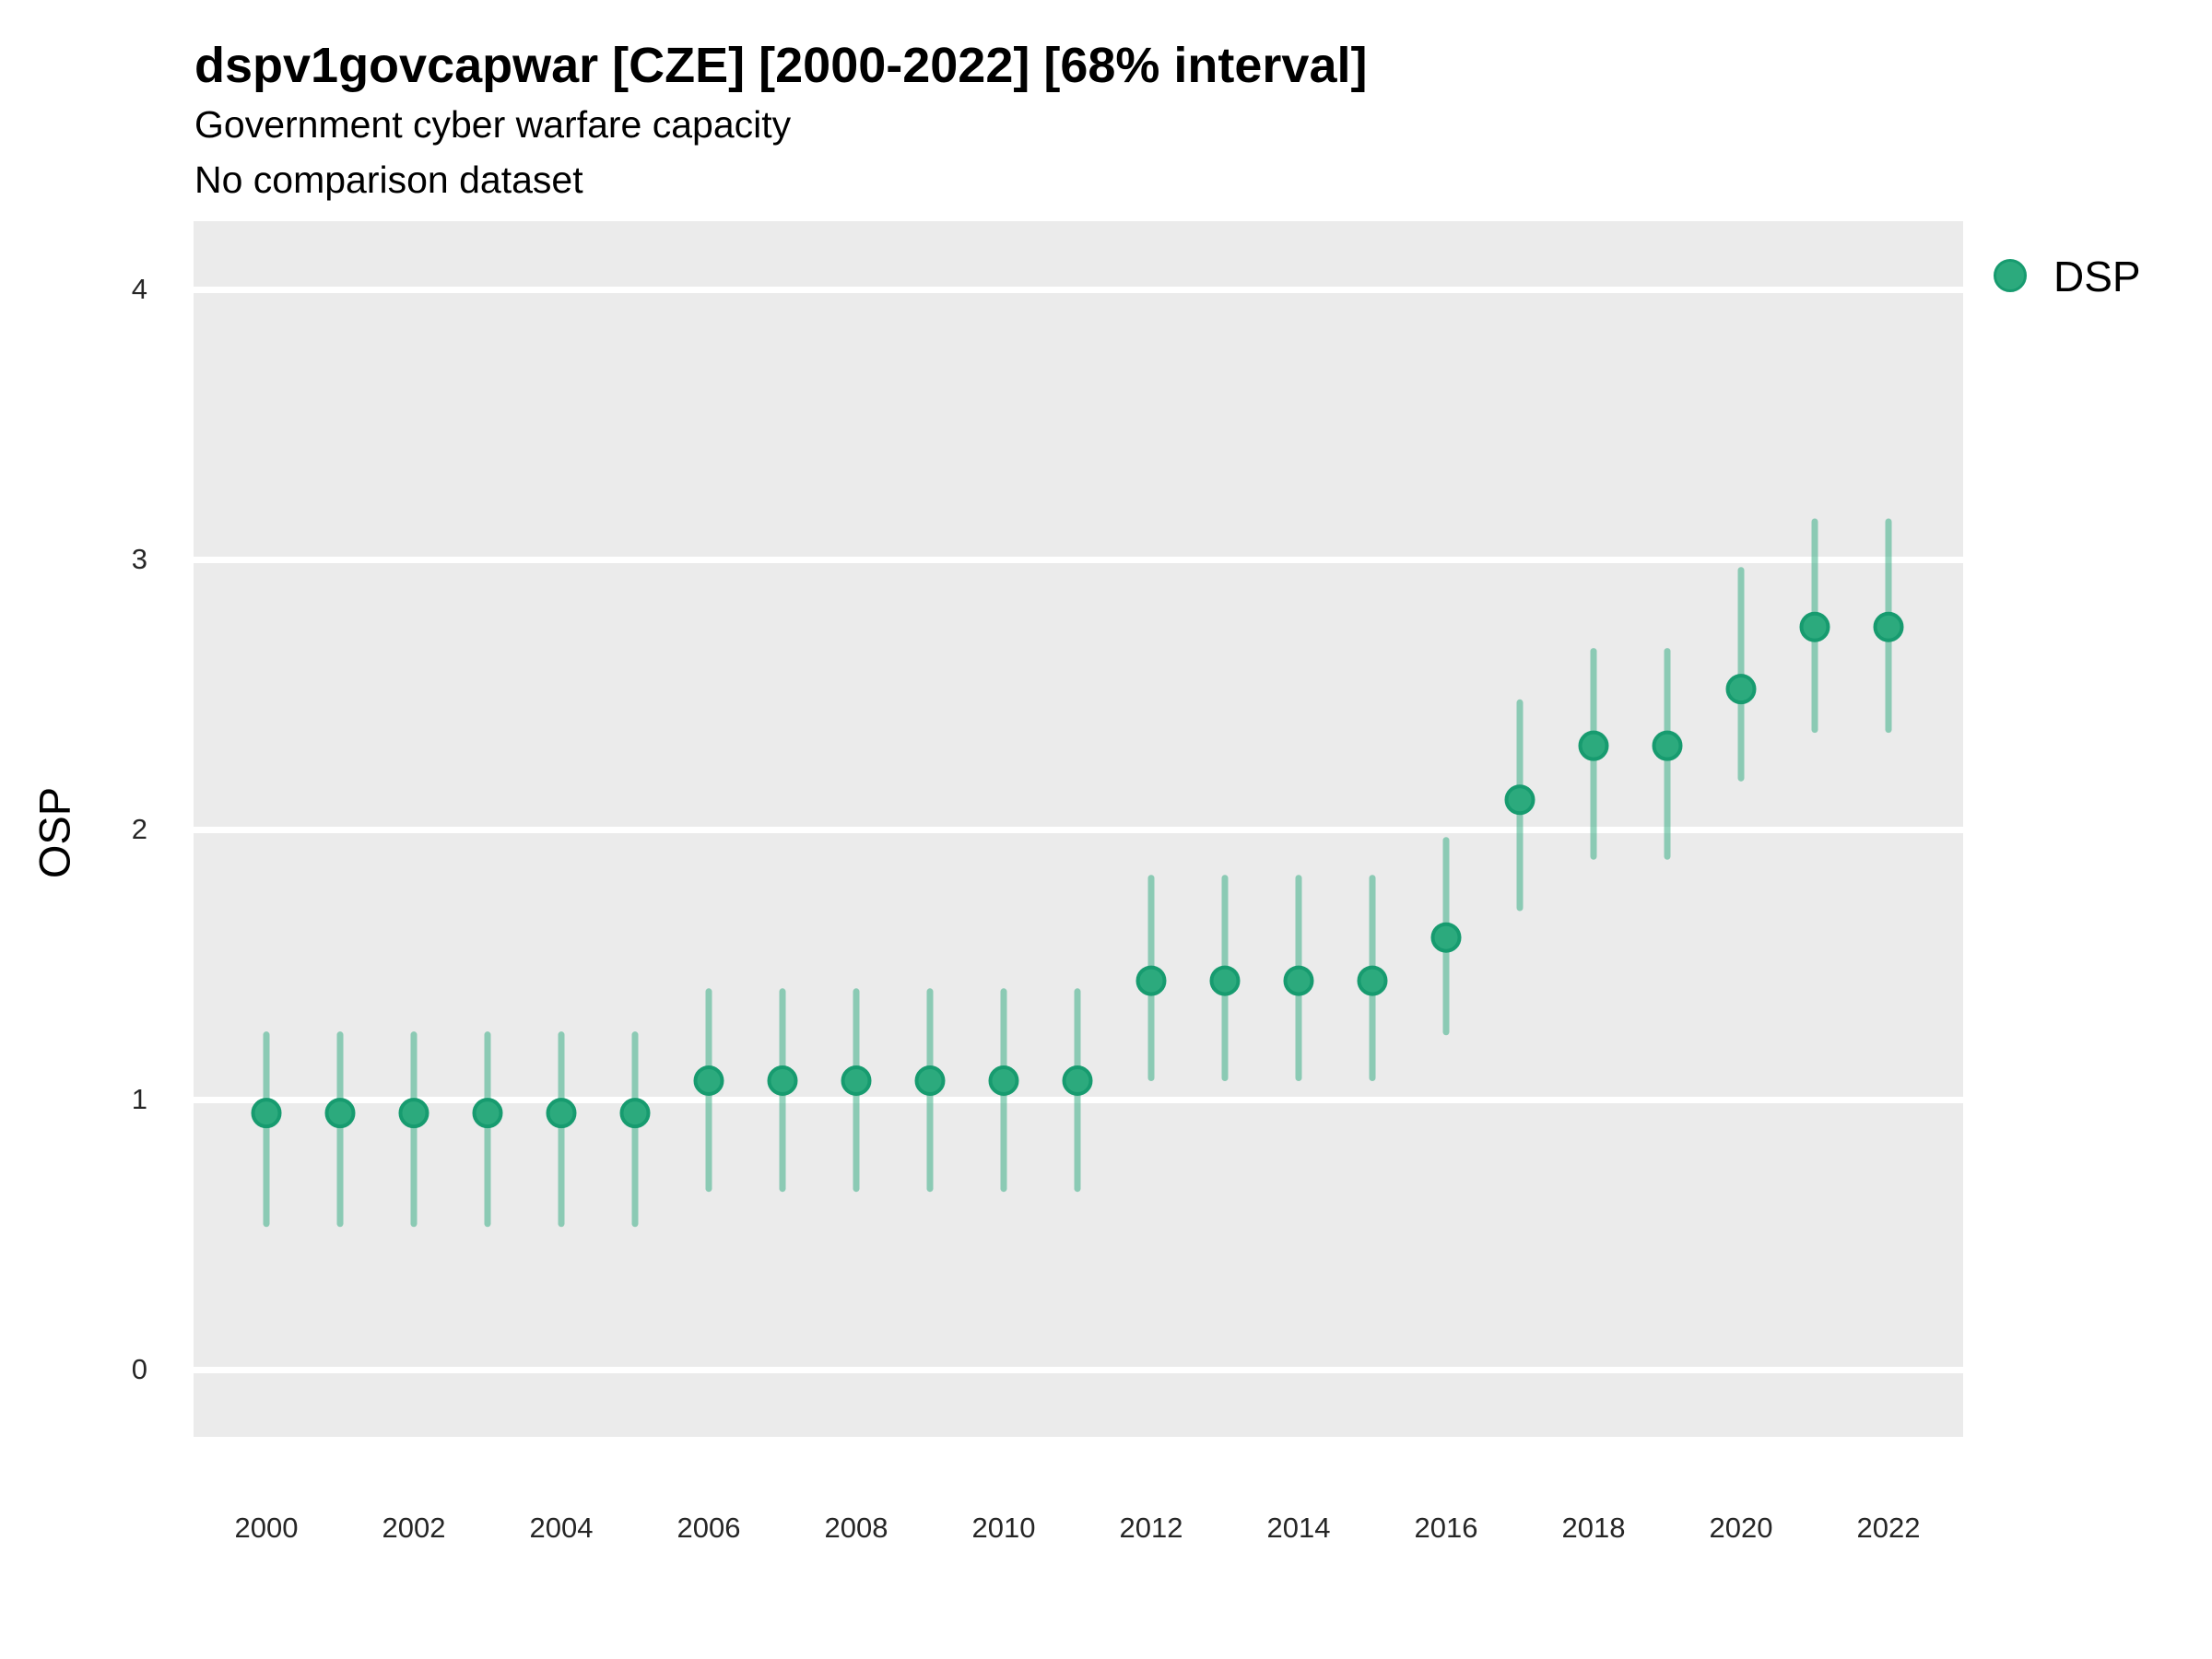 This screenshot has width=2212, height=1659. What do you see at coordinates (1667, 745) in the screenshot?
I see `data-point-2019` at bounding box center [1667, 745].